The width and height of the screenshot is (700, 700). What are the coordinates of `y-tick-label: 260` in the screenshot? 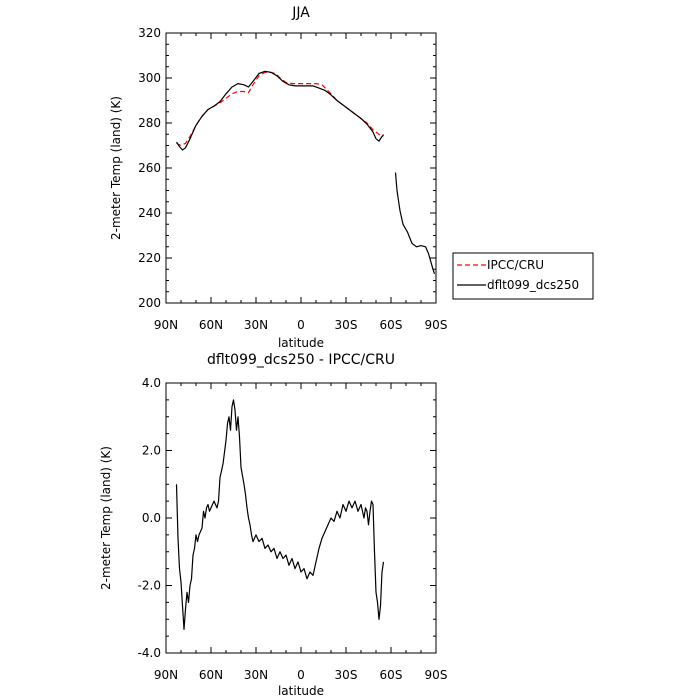 It's located at (149, 168).